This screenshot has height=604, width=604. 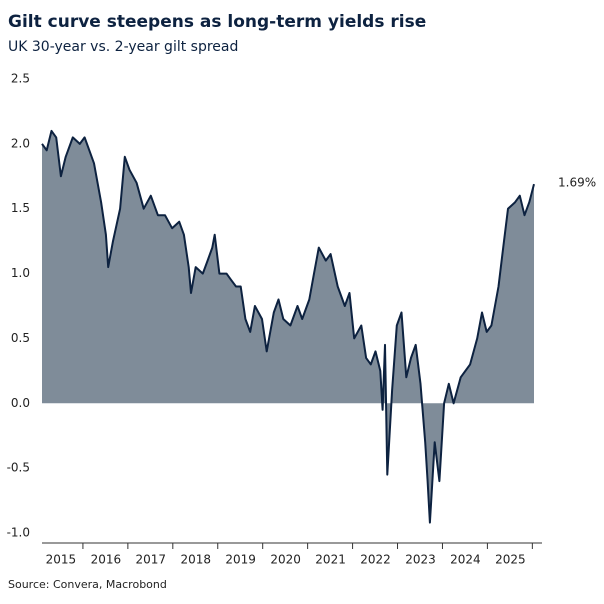 What do you see at coordinates (20, 403) in the screenshot?
I see `y-tick-label: 0.0` at bounding box center [20, 403].